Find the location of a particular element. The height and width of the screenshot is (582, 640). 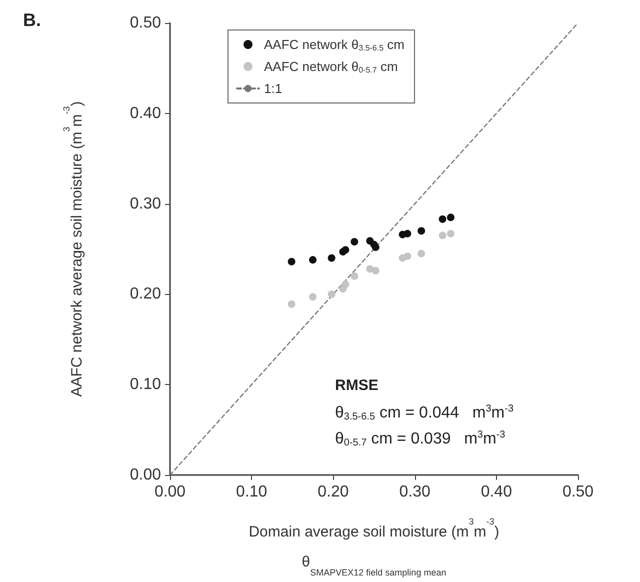

y-tick-label: 0.00 is located at coordinates (146, 475).